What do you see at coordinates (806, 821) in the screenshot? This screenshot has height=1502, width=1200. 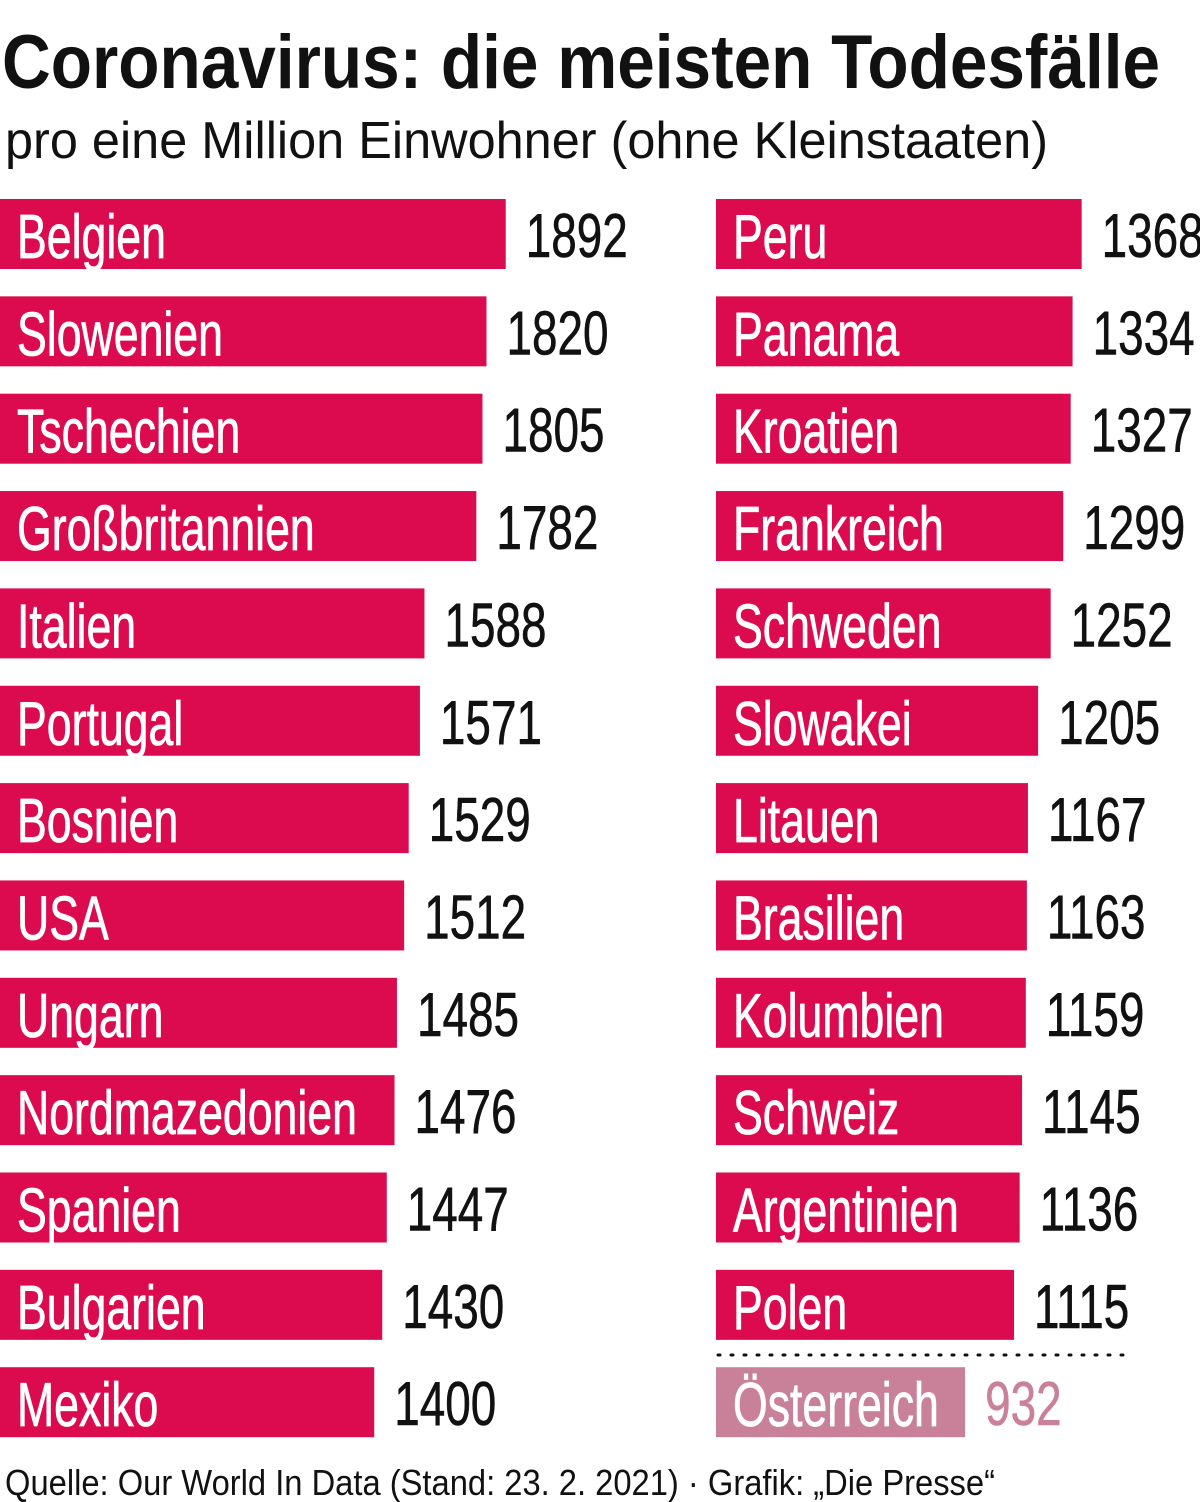 I see `bar-label: Litauen` at bounding box center [806, 821].